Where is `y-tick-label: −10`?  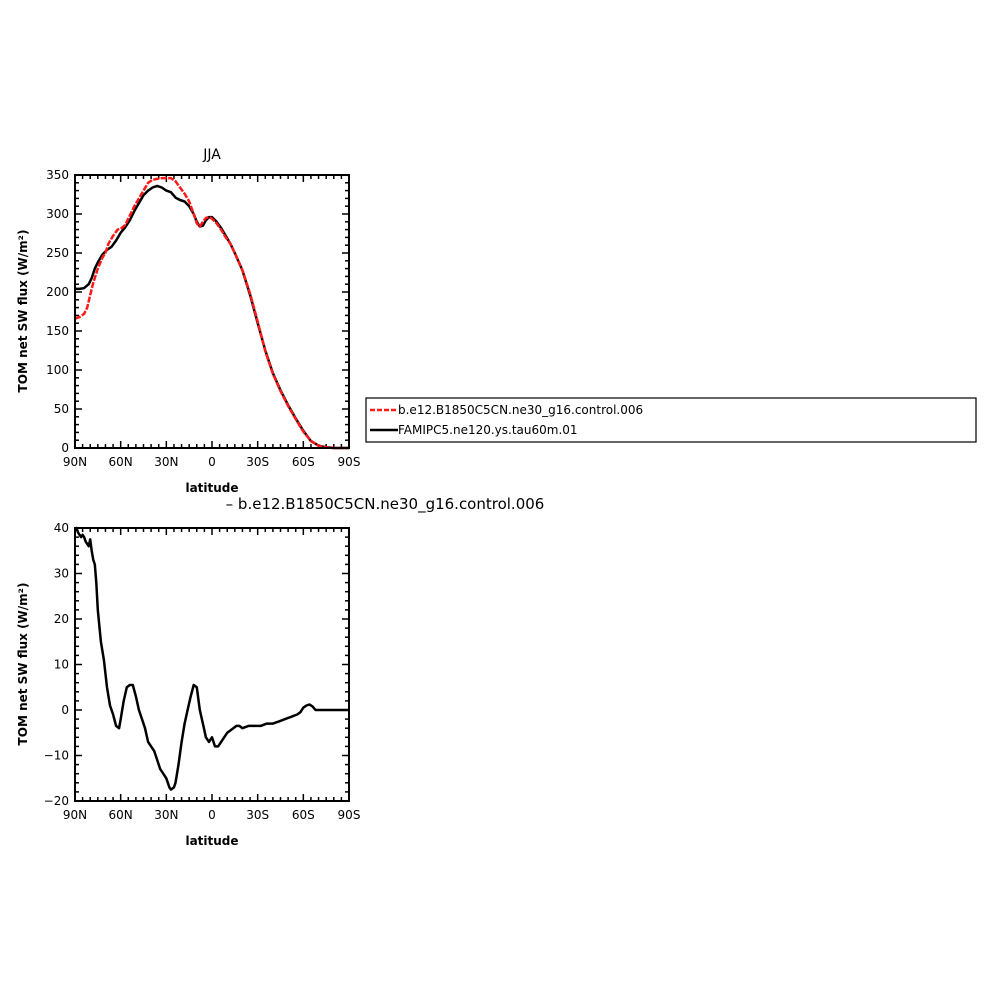 y-tick-label: −10 is located at coordinates (56, 756).